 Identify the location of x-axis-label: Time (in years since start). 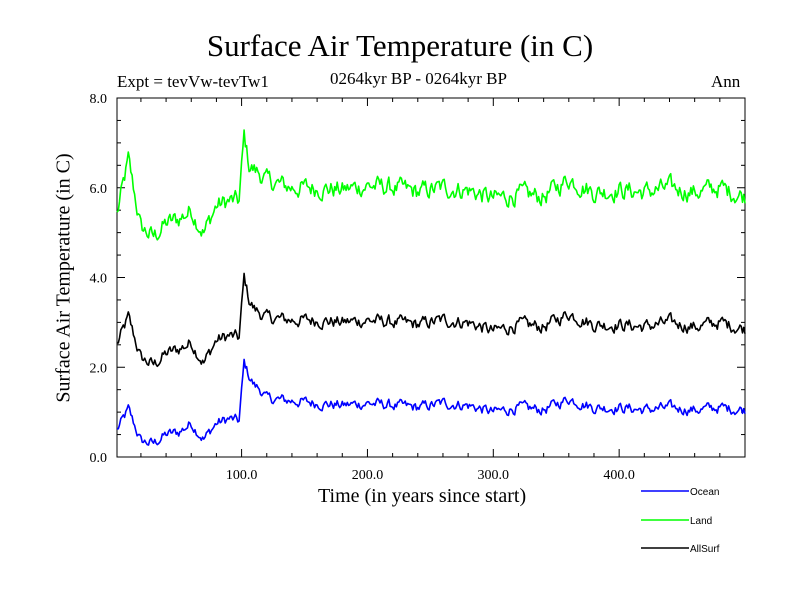
(422, 496).